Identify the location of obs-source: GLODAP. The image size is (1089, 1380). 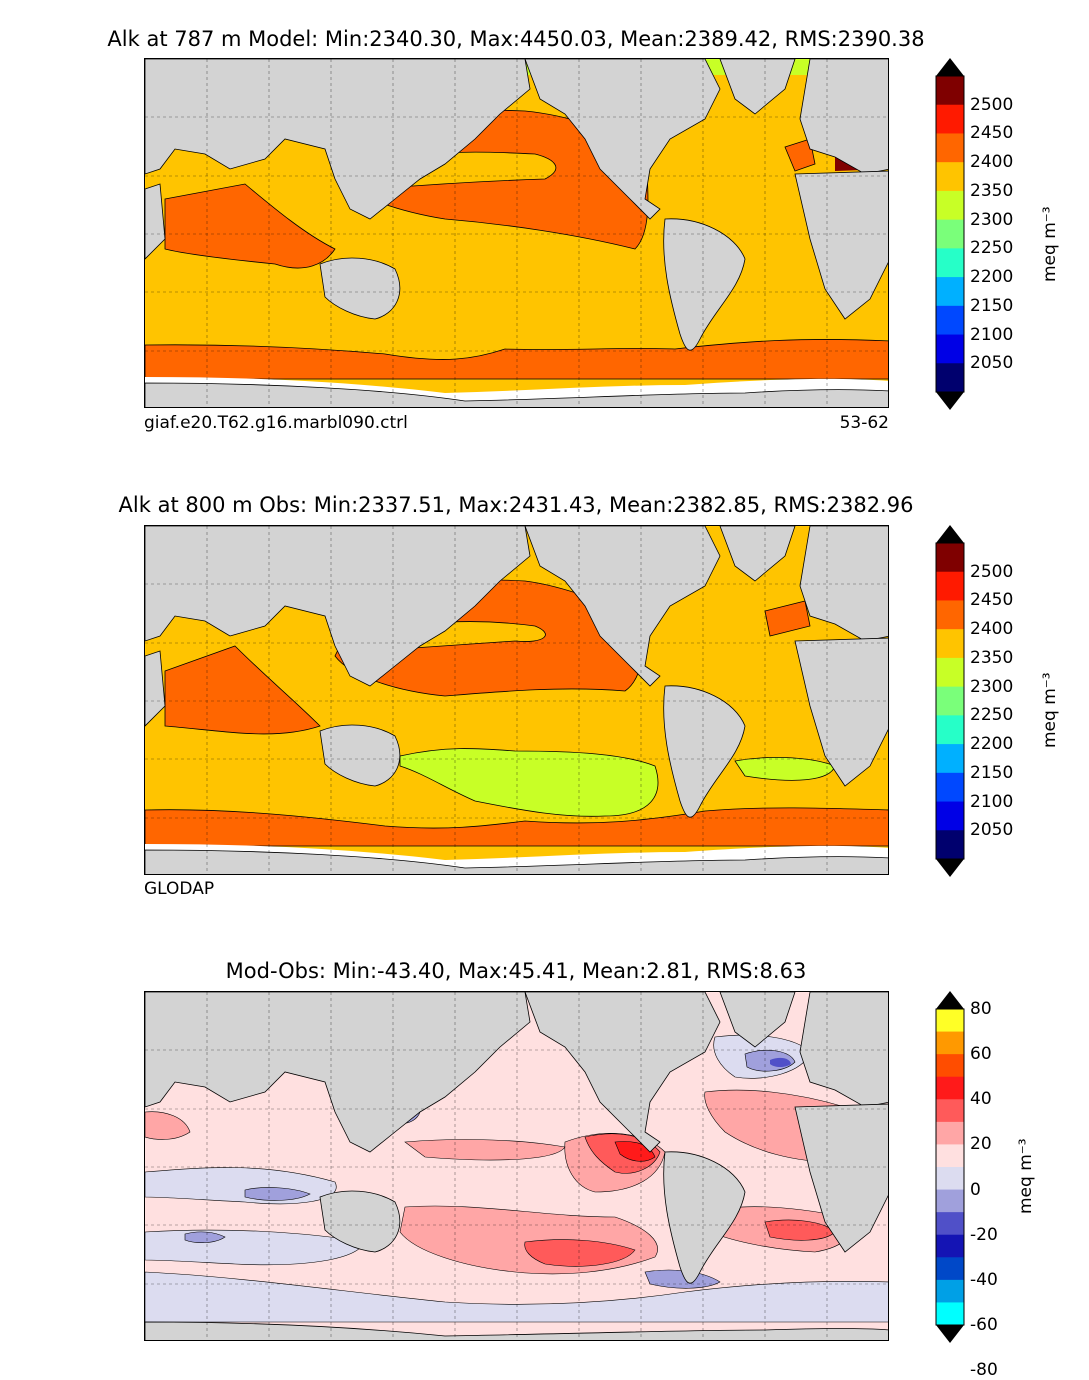
(179, 889).